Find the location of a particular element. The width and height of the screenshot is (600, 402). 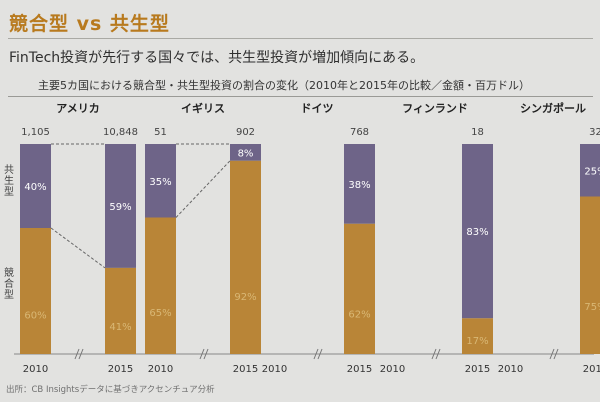

data-label-competitive: 62% is located at coordinates (359, 315).